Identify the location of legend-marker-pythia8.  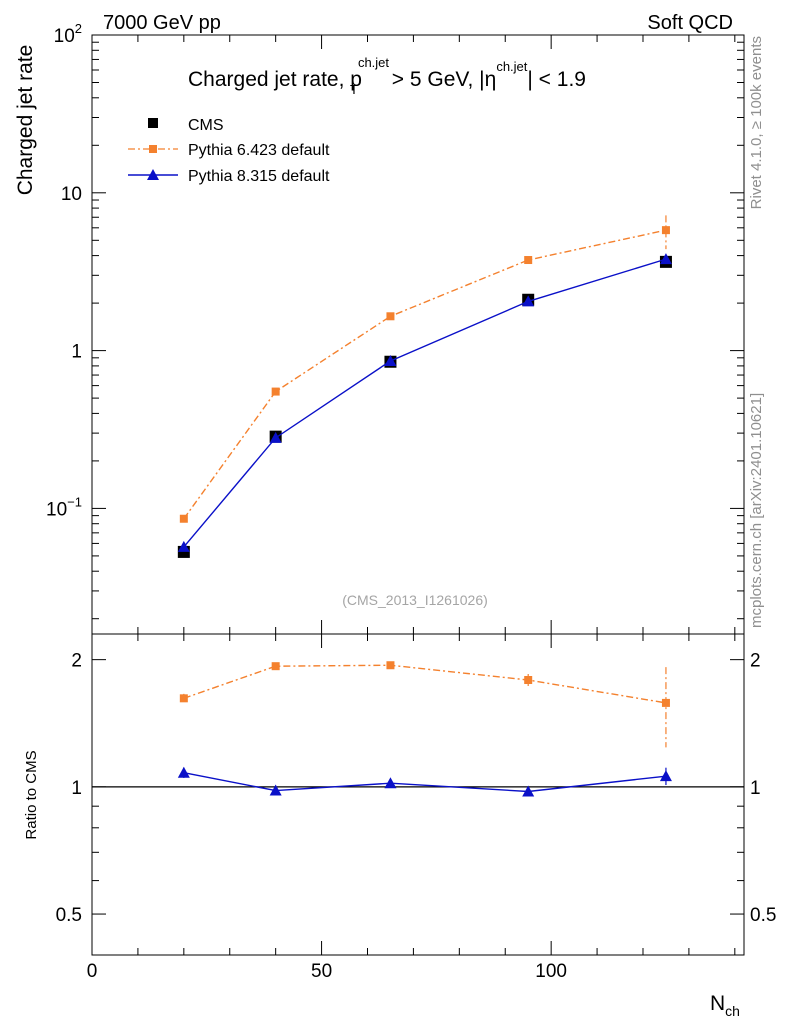
(153, 174).